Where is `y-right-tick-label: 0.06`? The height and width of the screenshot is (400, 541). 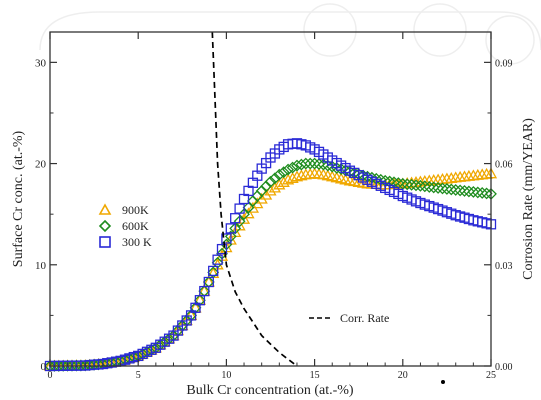 y-right-tick-label: 0.06 is located at coordinates (504, 165).